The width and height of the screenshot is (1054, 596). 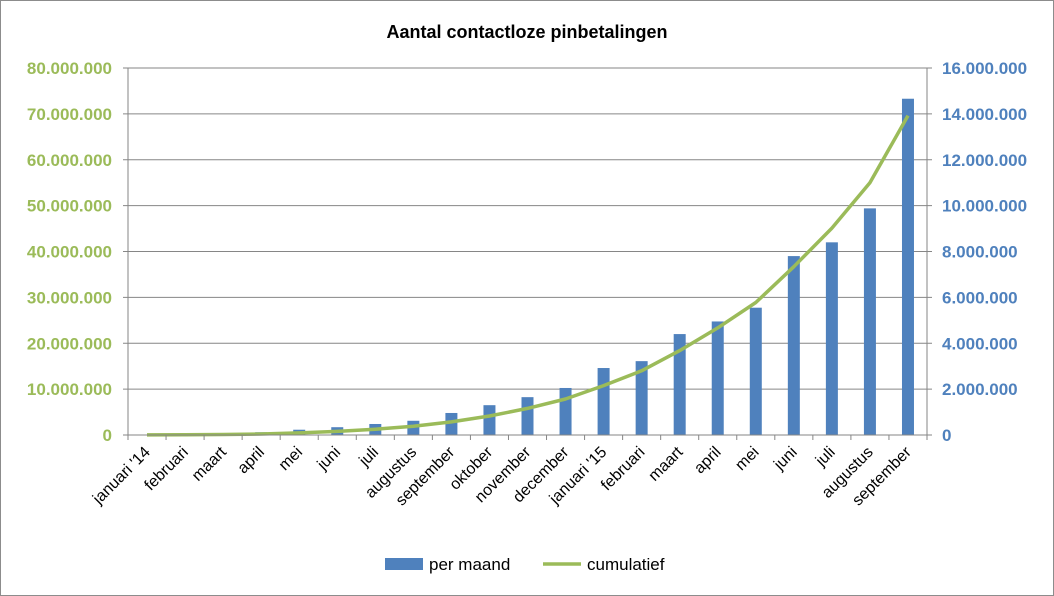 I want to click on right-tick-label: 2.000.000, so click(x=980, y=389).